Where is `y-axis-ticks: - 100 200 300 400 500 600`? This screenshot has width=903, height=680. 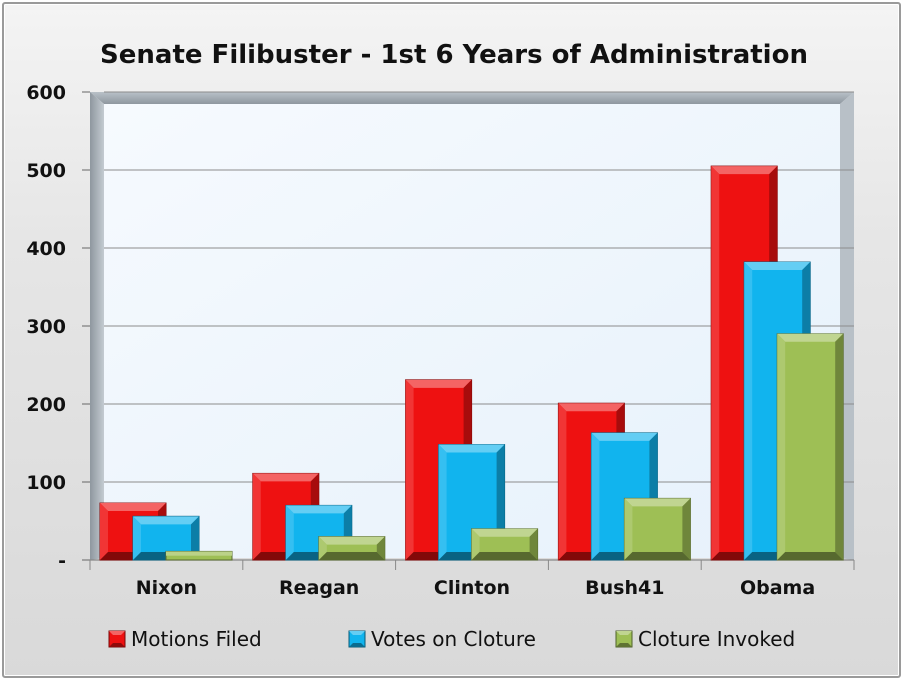
y-axis-ticks: - 100 200 300 400 500 600 is located at coordinates (46, 327).